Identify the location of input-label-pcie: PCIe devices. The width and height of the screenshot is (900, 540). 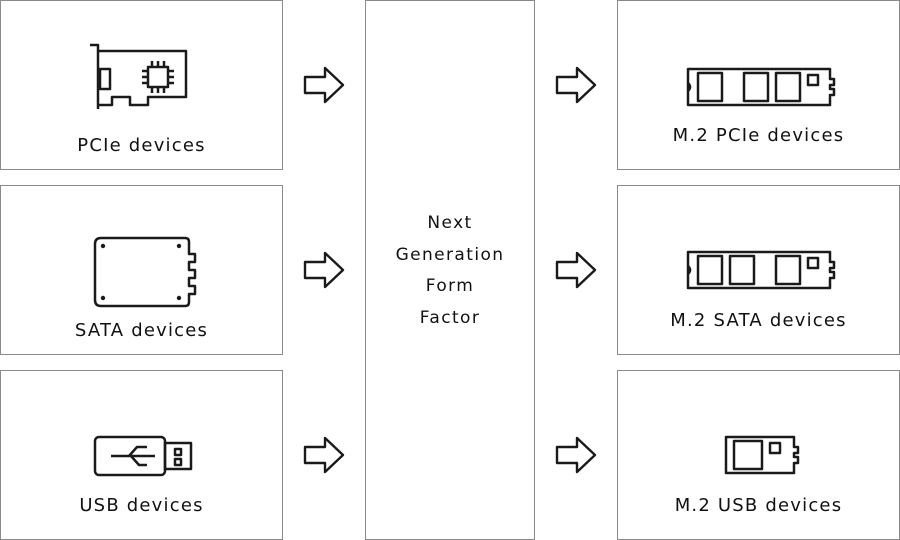
(141, 145).